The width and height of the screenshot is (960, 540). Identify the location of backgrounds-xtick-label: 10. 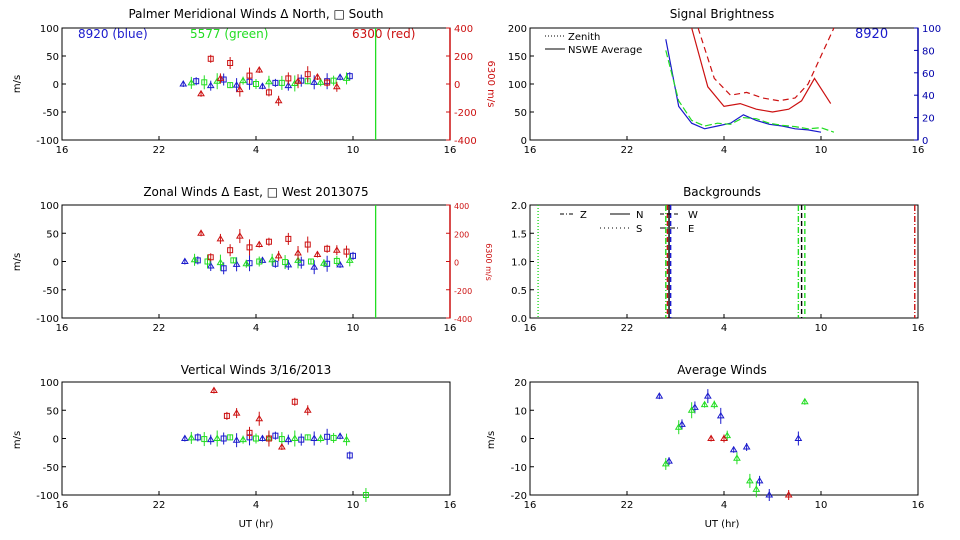
(821, 328).